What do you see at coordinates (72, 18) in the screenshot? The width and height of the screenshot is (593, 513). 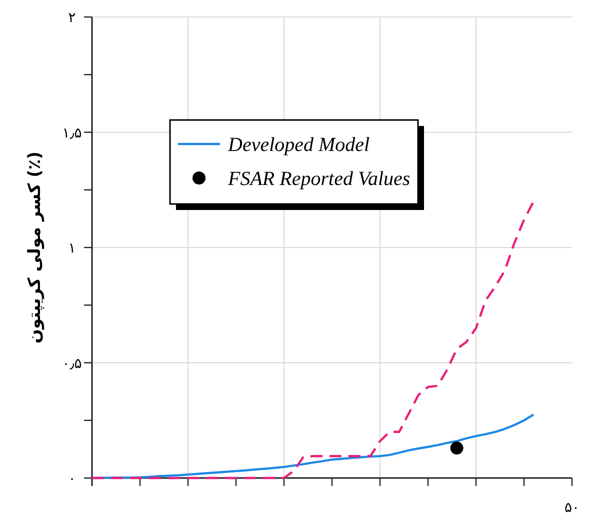 I see `y-tick-label: ۲` at bounding box center [72, 18].